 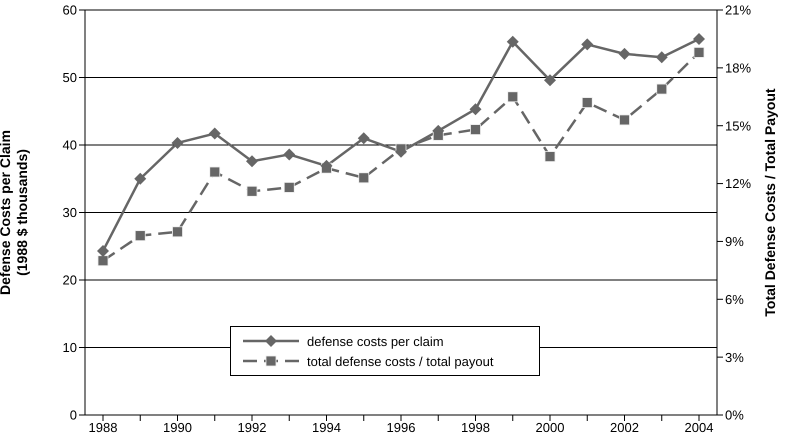 I want to click on y-tick-label: 60, so click(x=69, y=10).